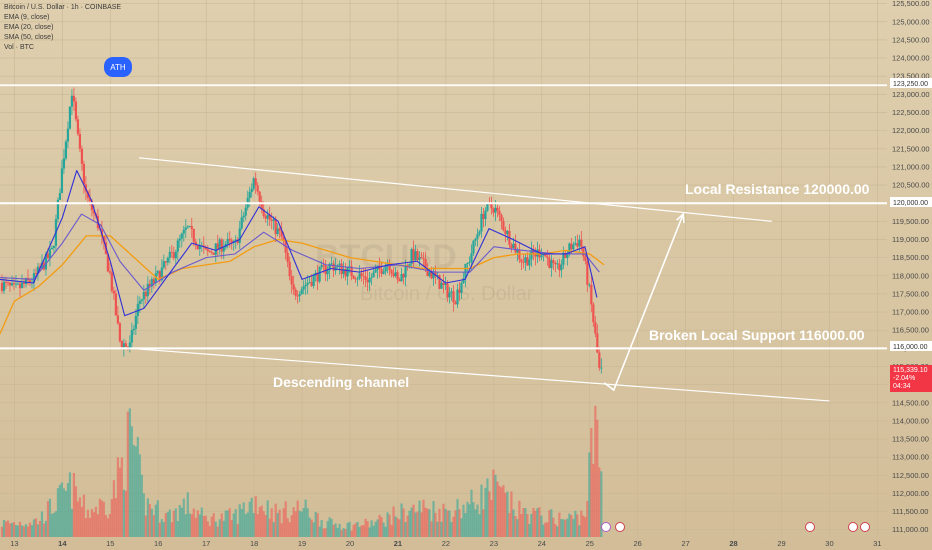 This screenshot has height=550, width=932. What do you see at coordinates (29, 27) in the screenshot?
I see `legend-ema20: EMA (20, close)` at bounding box center [29, 27].